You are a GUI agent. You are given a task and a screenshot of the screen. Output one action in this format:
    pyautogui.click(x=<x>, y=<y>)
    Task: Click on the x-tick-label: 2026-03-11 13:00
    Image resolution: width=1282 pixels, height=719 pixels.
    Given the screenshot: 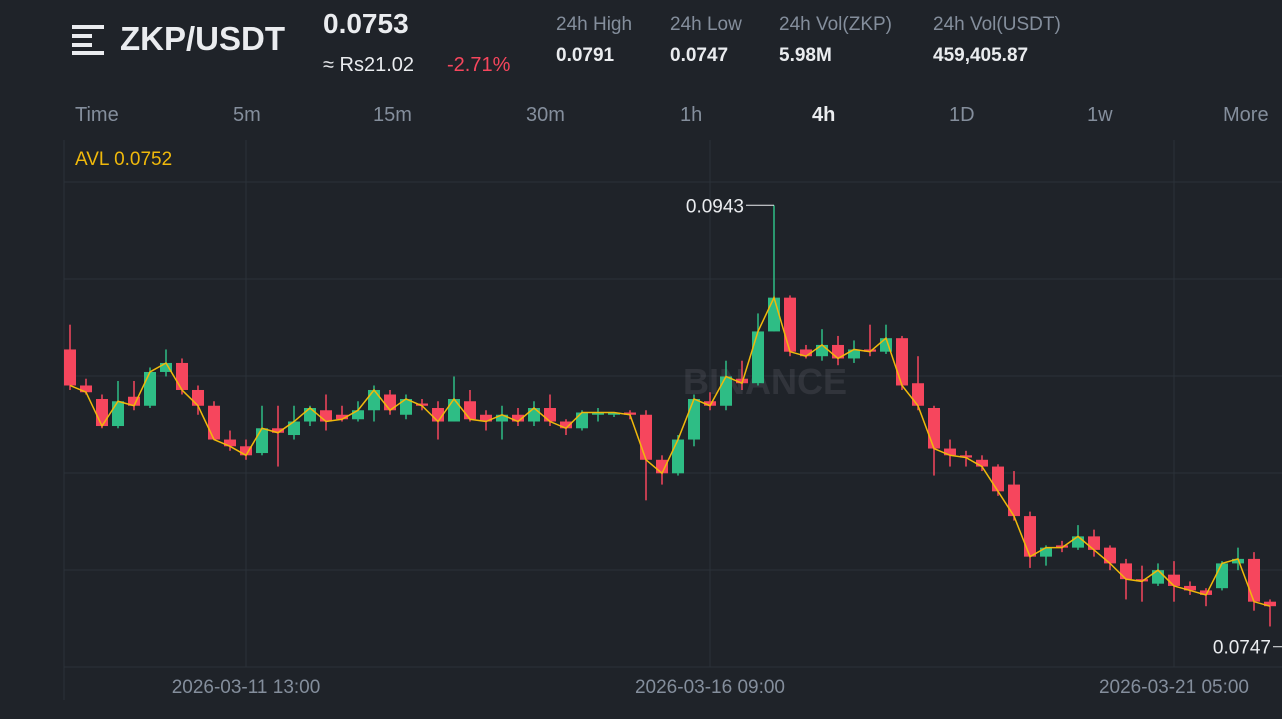 What is the action you would take?
    pyautogui.click(x=246, y=687)
    